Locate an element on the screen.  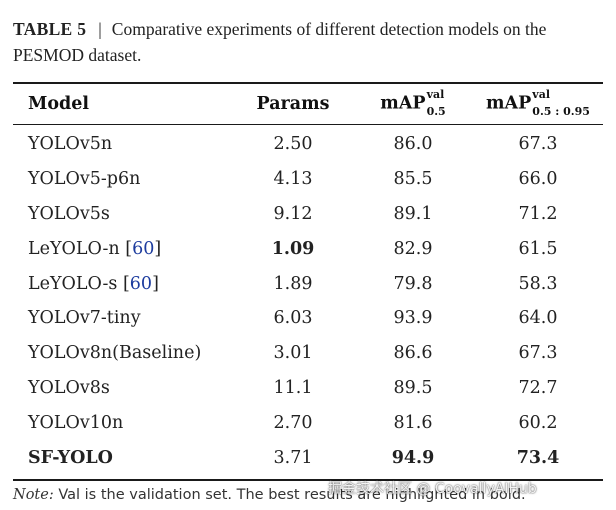
cell-params: 1.09 is located at coordinates (293, 248).